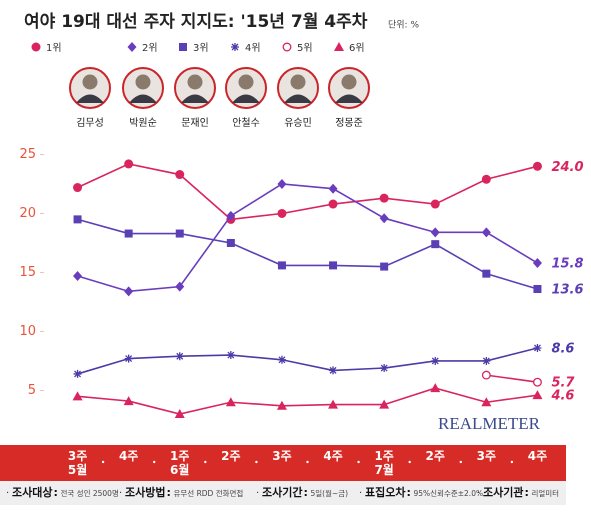  I want to click on legend-label: 4위, so click(253, 47).